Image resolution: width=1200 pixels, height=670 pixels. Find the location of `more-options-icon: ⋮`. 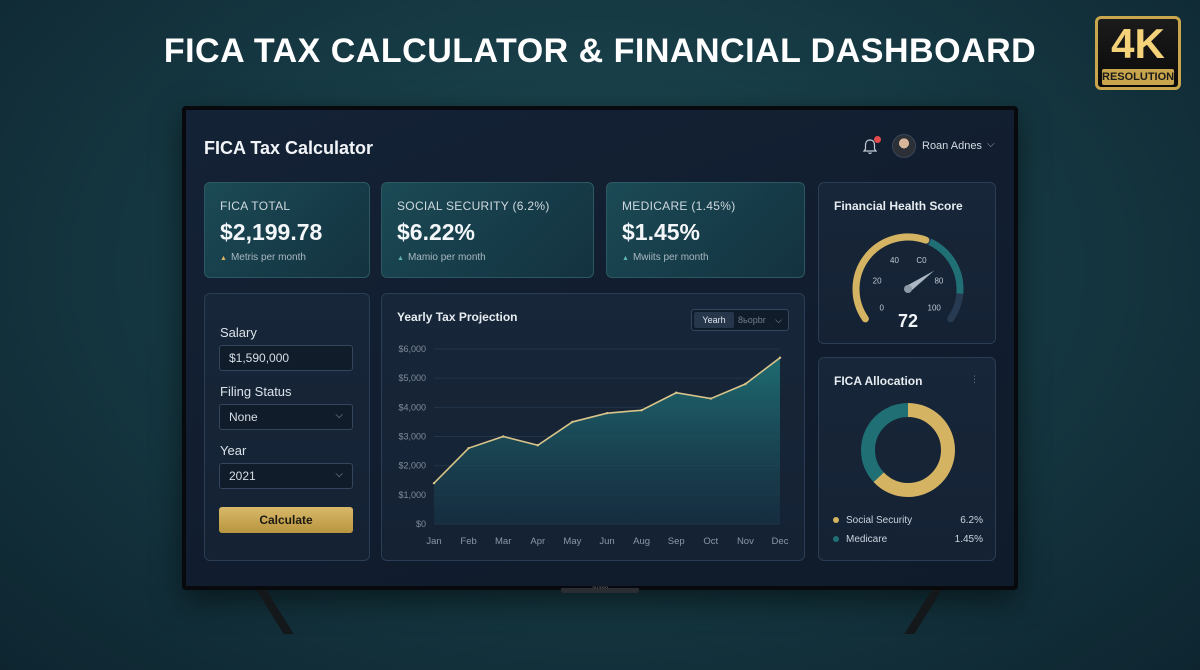

more-options-icon: ⋮ is located at coordinates (974, 379).